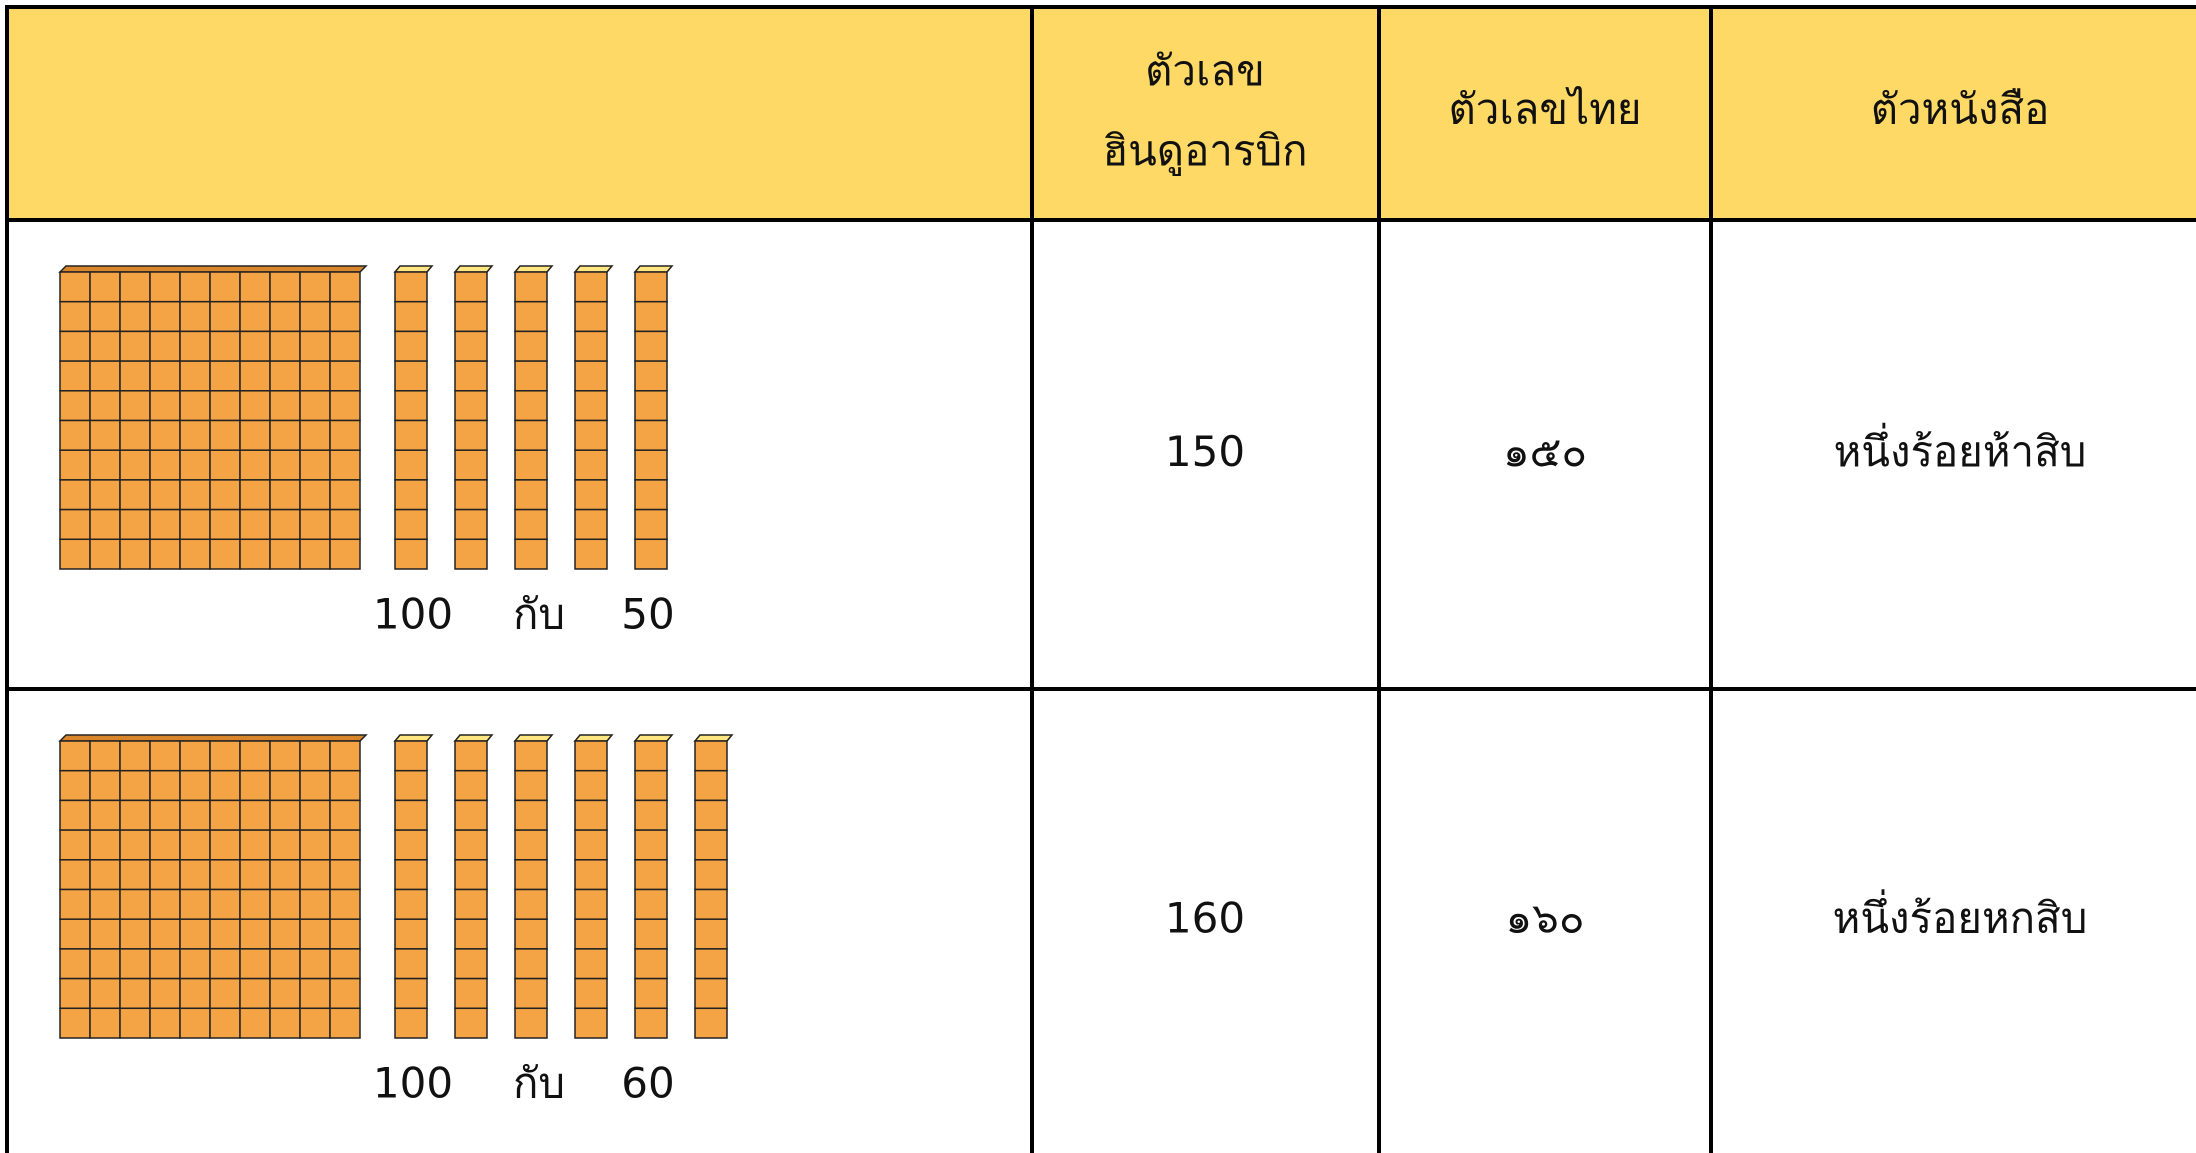  What do you see at coordinates (1544, 109) in the screenshot?
I see `header-cell: ตัวเลขไทย` at bounding box center [1544, 109].